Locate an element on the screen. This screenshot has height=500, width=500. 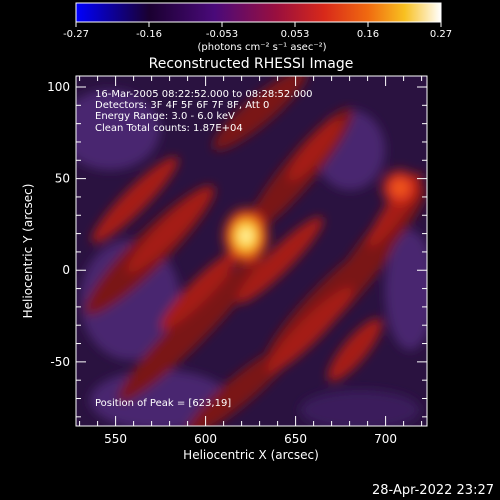
x-tick-label: 600 is located at coordinates (205, 439).